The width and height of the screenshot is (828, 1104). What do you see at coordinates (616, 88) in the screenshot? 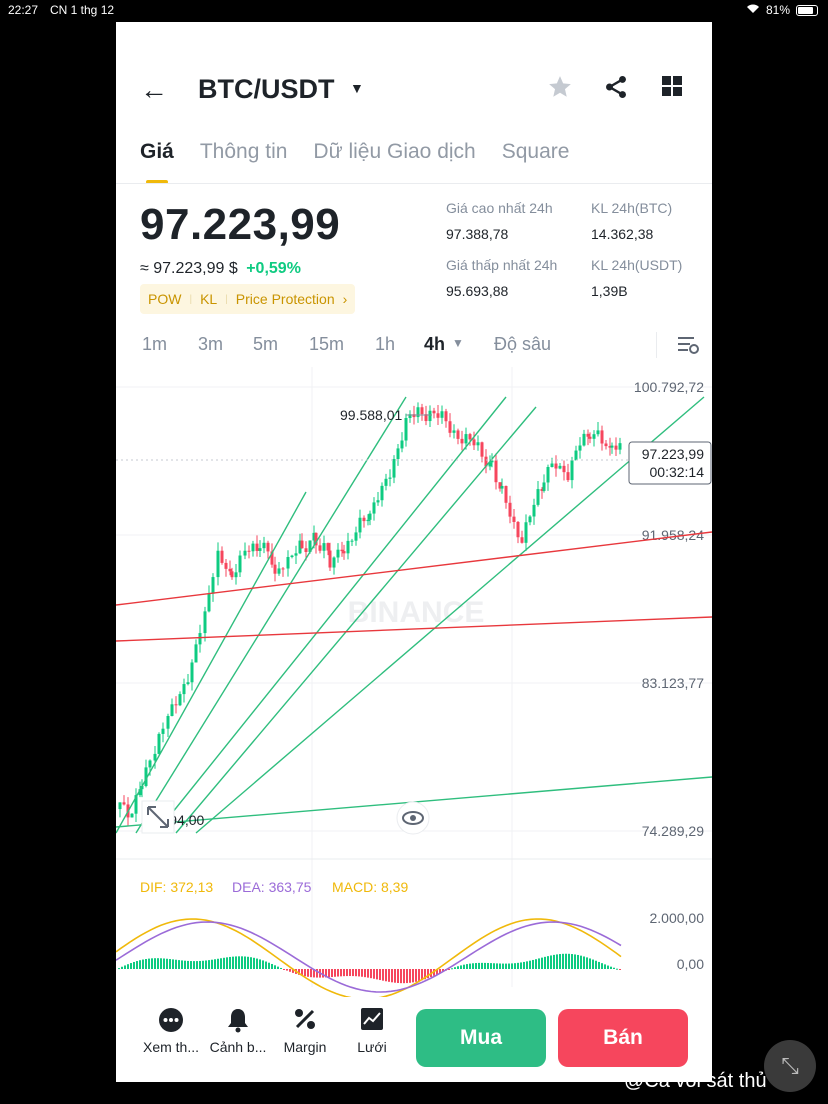
I see `share-icon` at bounding box center [616, 88].